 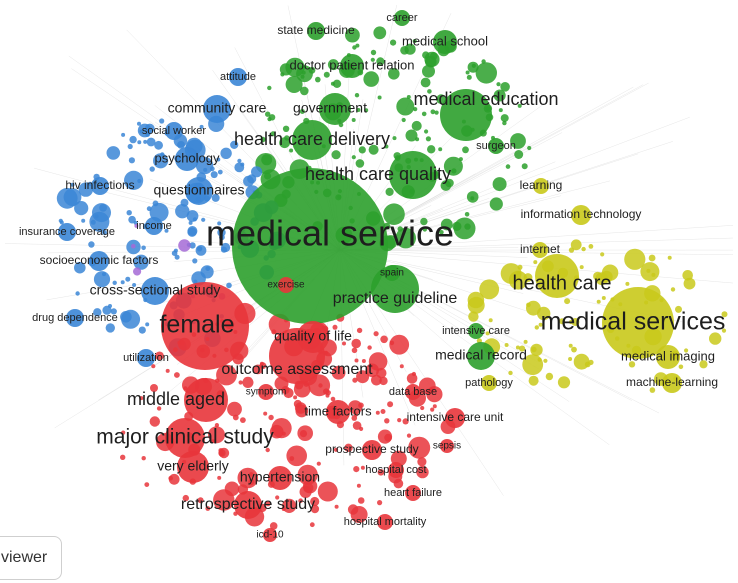 I want to click on node-utilization, so click(x=146, y=358).